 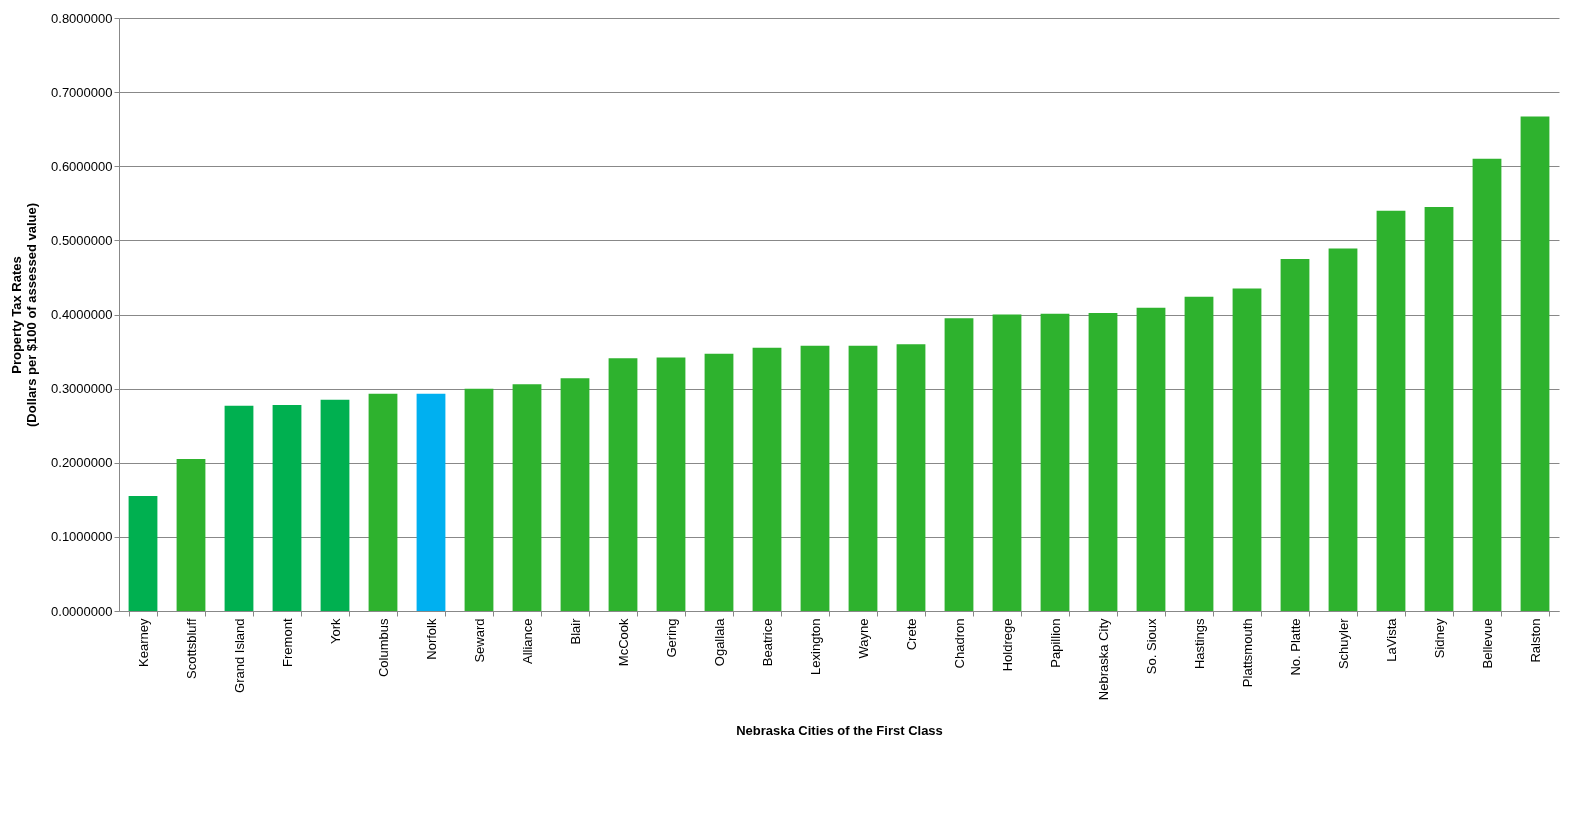 What do you see at coordinates (911, 634) in the screenshot?
I see `x-tick-label: Crete` at bounding box center [911, 634].